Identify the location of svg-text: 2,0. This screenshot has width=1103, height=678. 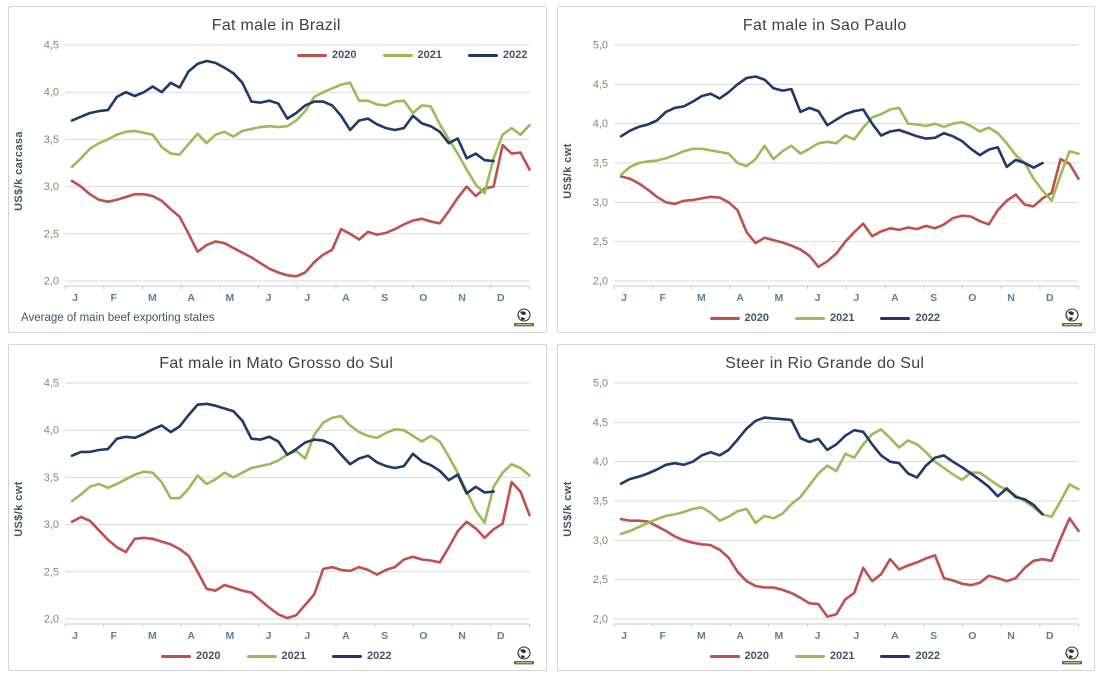
(599, 620).